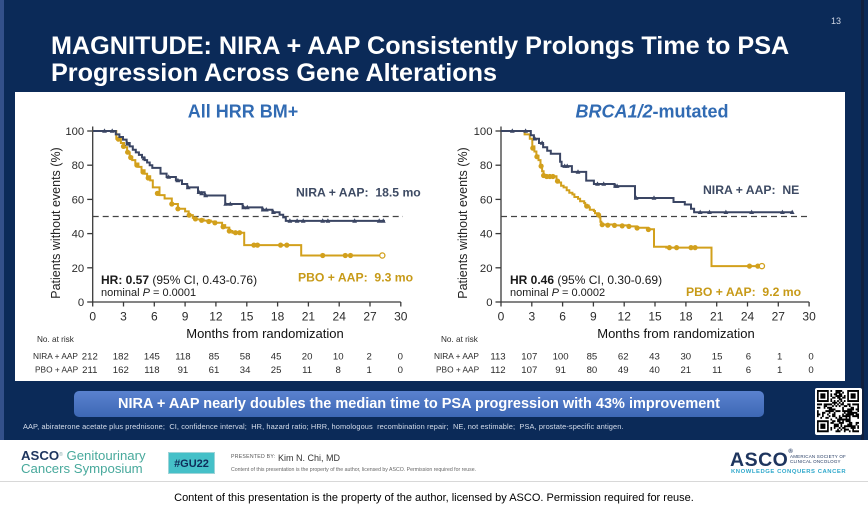  I want to click on svg-text: 145, so click(152, 357).